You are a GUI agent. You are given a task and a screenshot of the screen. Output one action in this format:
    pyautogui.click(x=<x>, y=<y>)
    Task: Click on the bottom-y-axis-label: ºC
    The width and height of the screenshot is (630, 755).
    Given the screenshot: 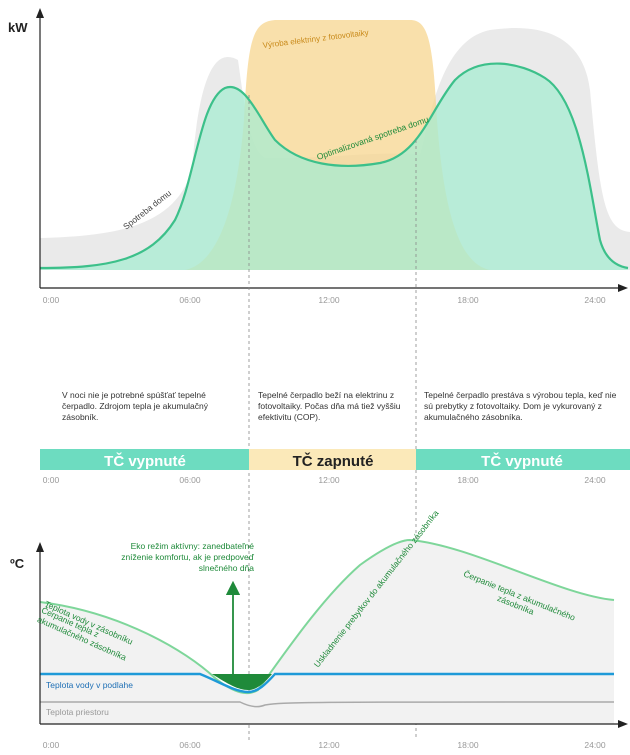 What is the action you would take?
    pyautogui.click(x=17, y=563)
    